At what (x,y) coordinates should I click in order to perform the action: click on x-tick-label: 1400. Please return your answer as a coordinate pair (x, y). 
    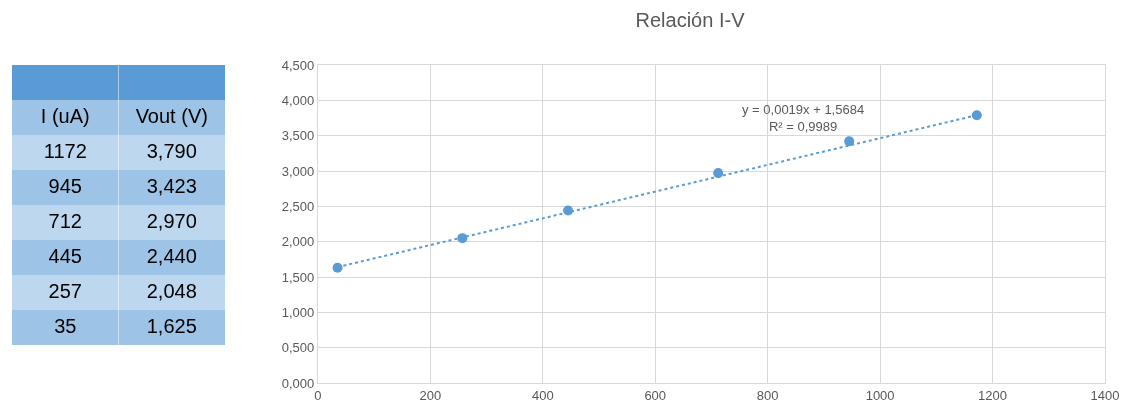
    Looking at the image, I should click on (1105, 395).